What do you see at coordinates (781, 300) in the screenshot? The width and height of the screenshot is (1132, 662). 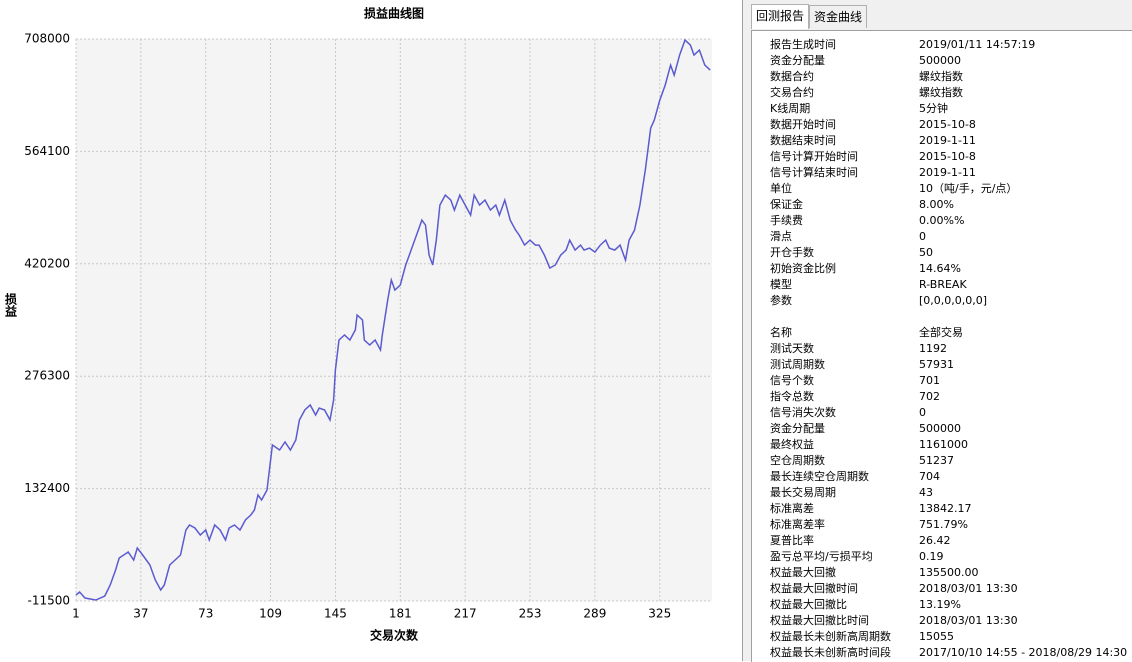 I see `report-key: 参数` at bounding box center [781, 300].